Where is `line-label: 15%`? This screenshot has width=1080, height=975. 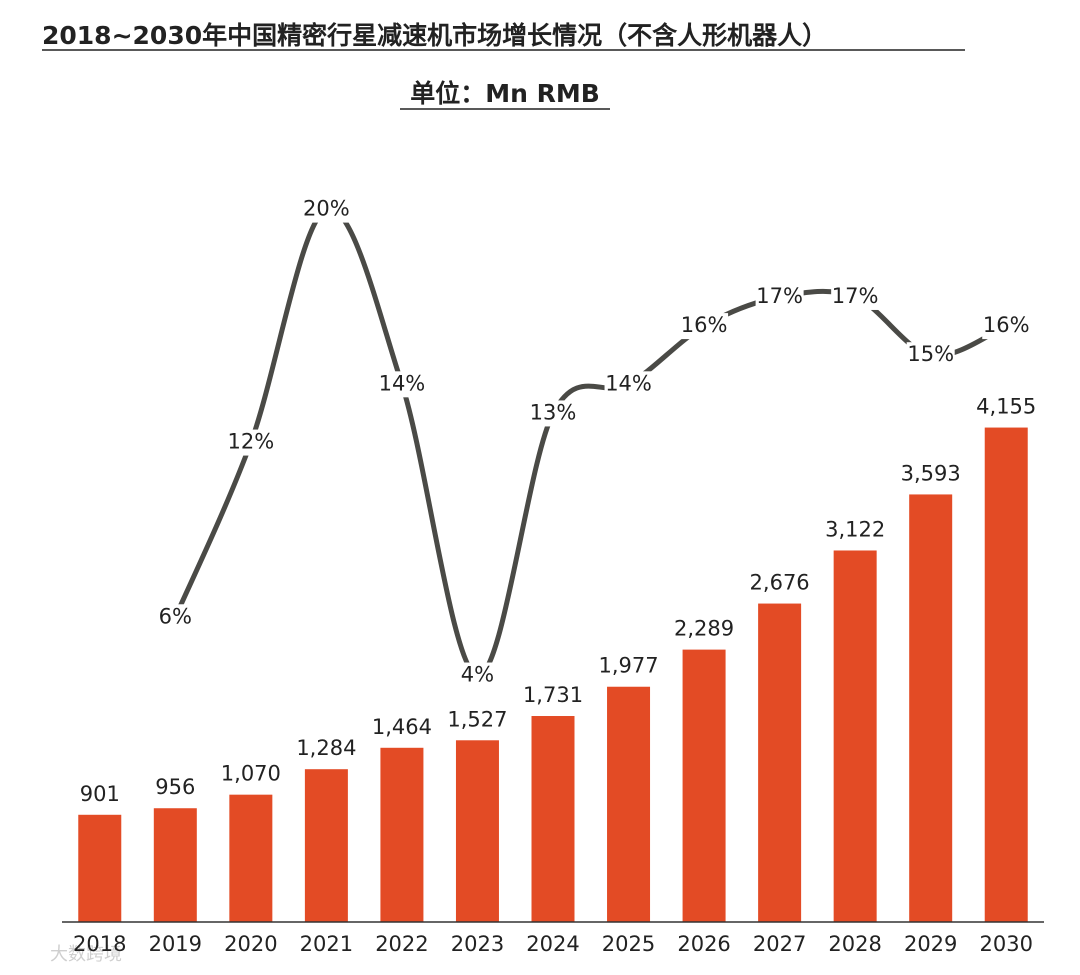 line-label: 15% is located at coordinates (930, 355).